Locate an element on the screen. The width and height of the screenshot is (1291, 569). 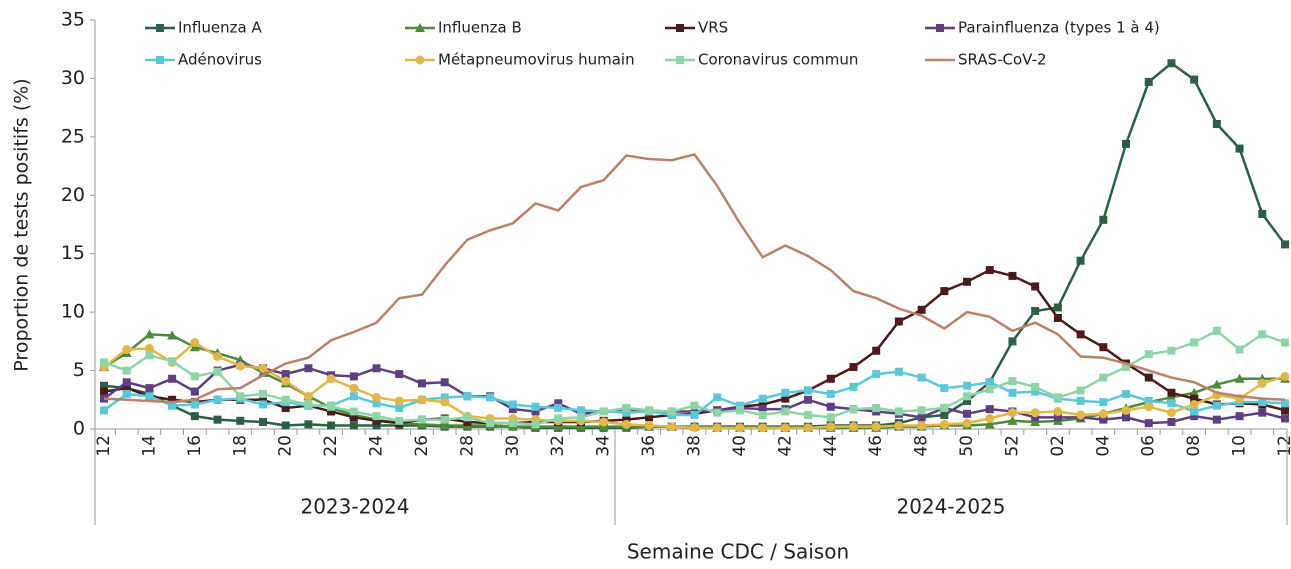
legend-label: Coronavirus commun is located at coordinates (778, 60).